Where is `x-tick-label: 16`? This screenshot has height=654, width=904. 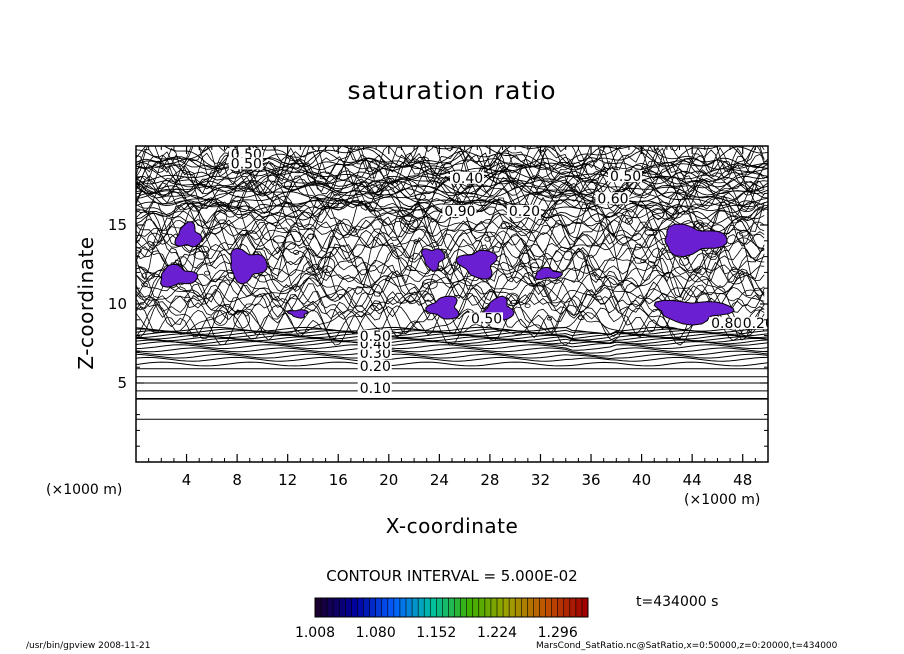
x-tick-label: 16 is located at coordinates (338, 480).